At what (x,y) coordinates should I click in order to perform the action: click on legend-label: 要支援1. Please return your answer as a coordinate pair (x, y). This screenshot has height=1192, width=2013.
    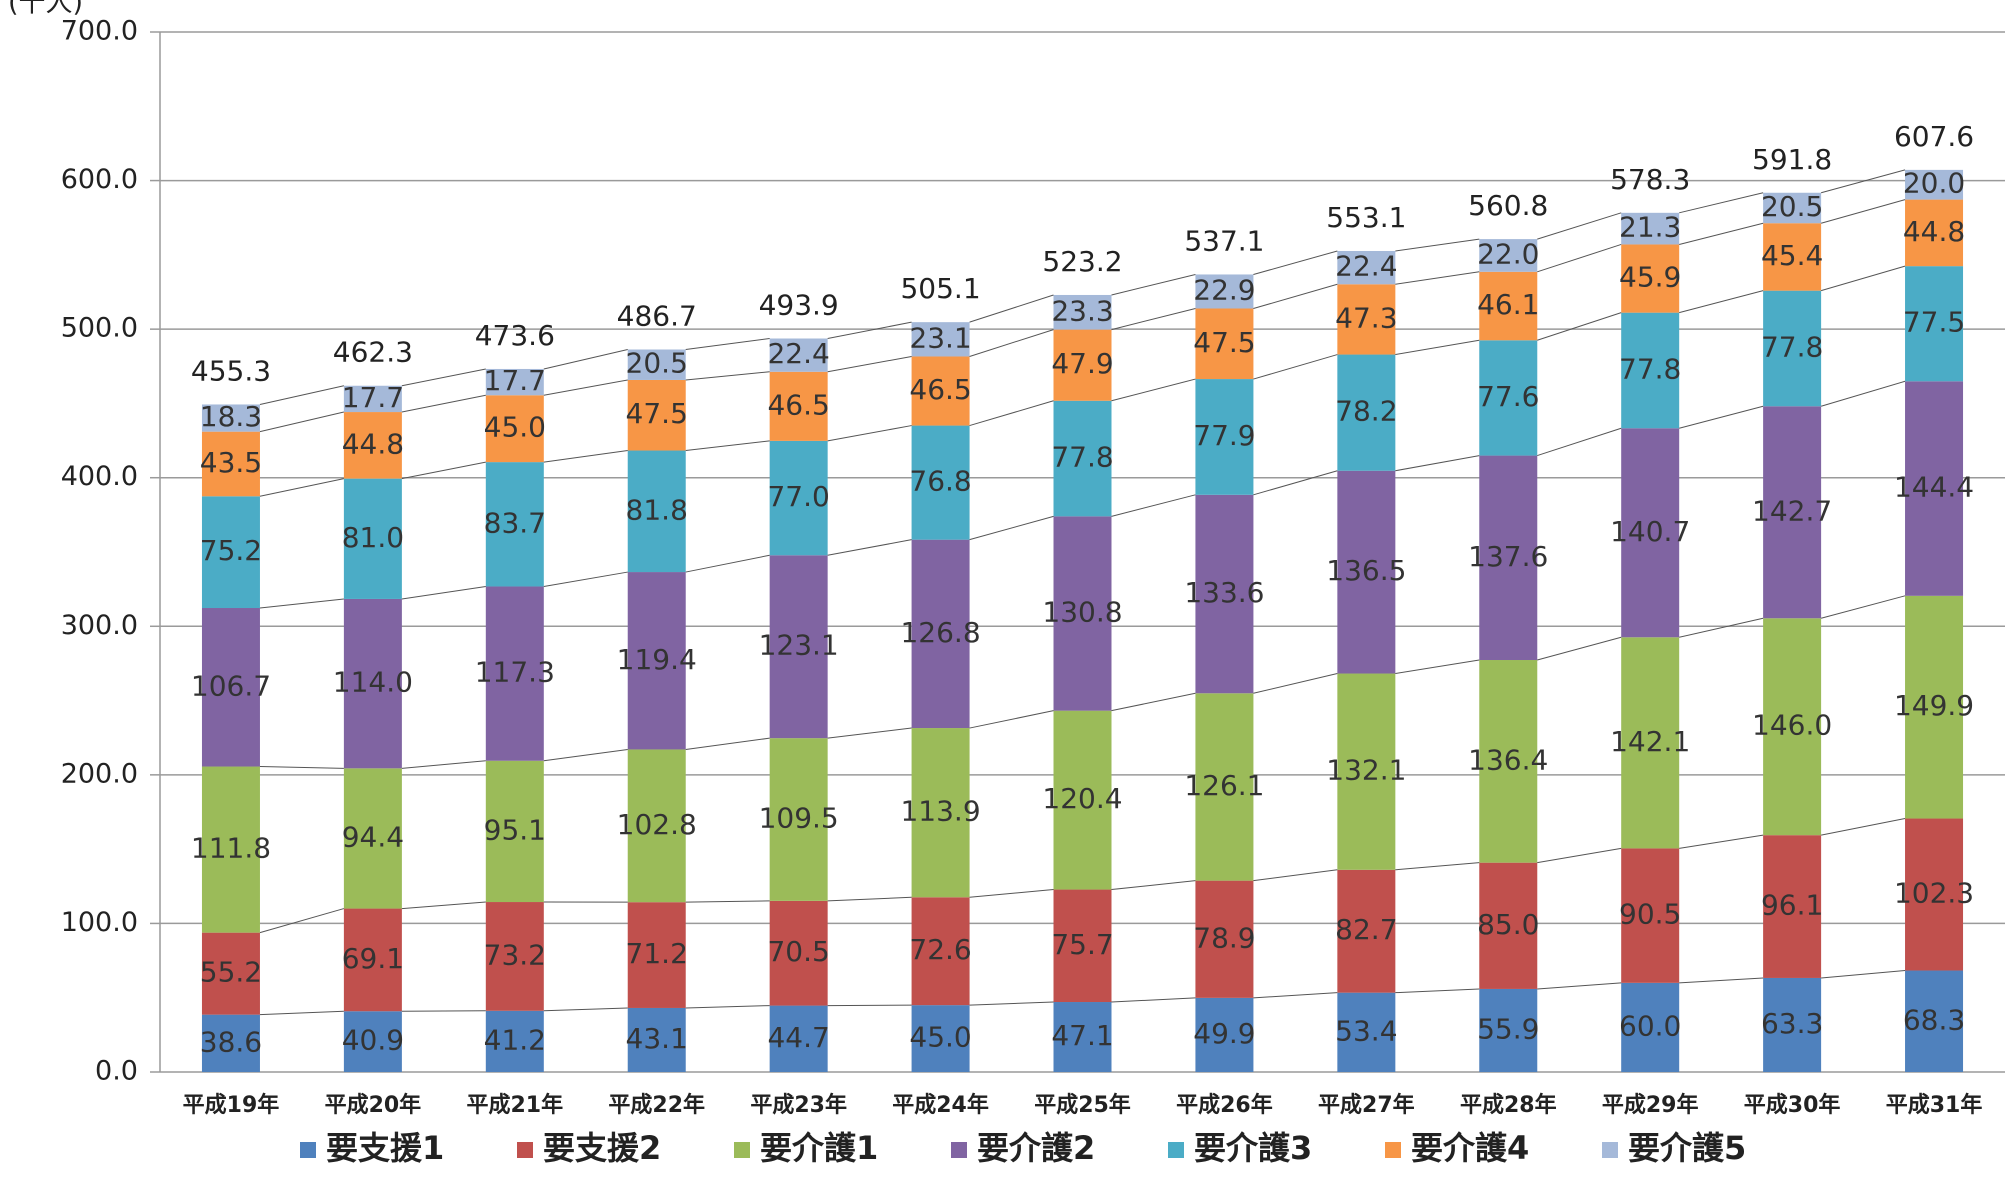
    Looking at the image, I should click on (385, 1148).